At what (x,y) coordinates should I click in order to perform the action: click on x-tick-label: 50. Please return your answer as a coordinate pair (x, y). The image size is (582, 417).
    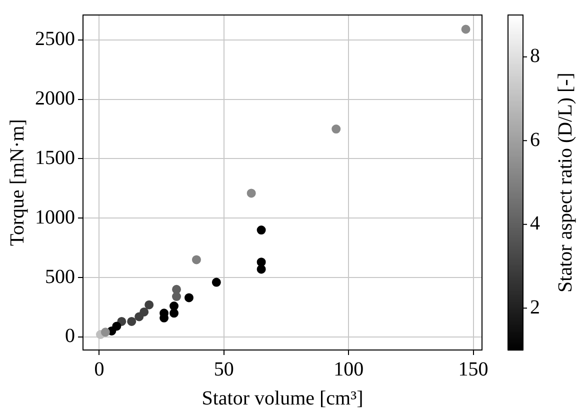
    Looking at the image, I should click on (224, 369).